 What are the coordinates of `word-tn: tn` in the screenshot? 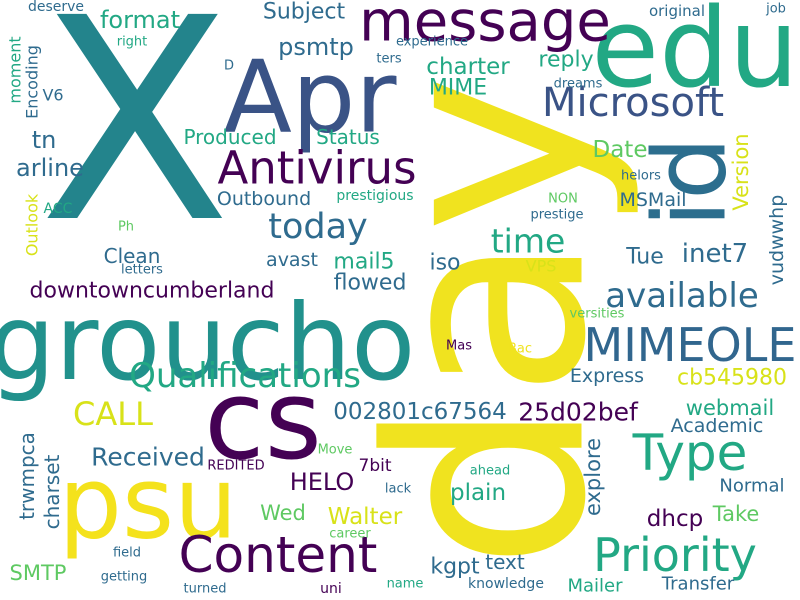 It's located at (44, 140).